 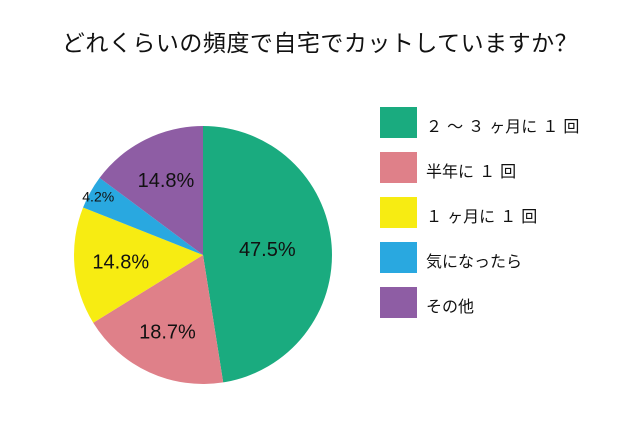 What do you see at coordinates (474, 261) in the screenshot?
I see `legend-label: 気になったら` at bounding box center [474, 261].